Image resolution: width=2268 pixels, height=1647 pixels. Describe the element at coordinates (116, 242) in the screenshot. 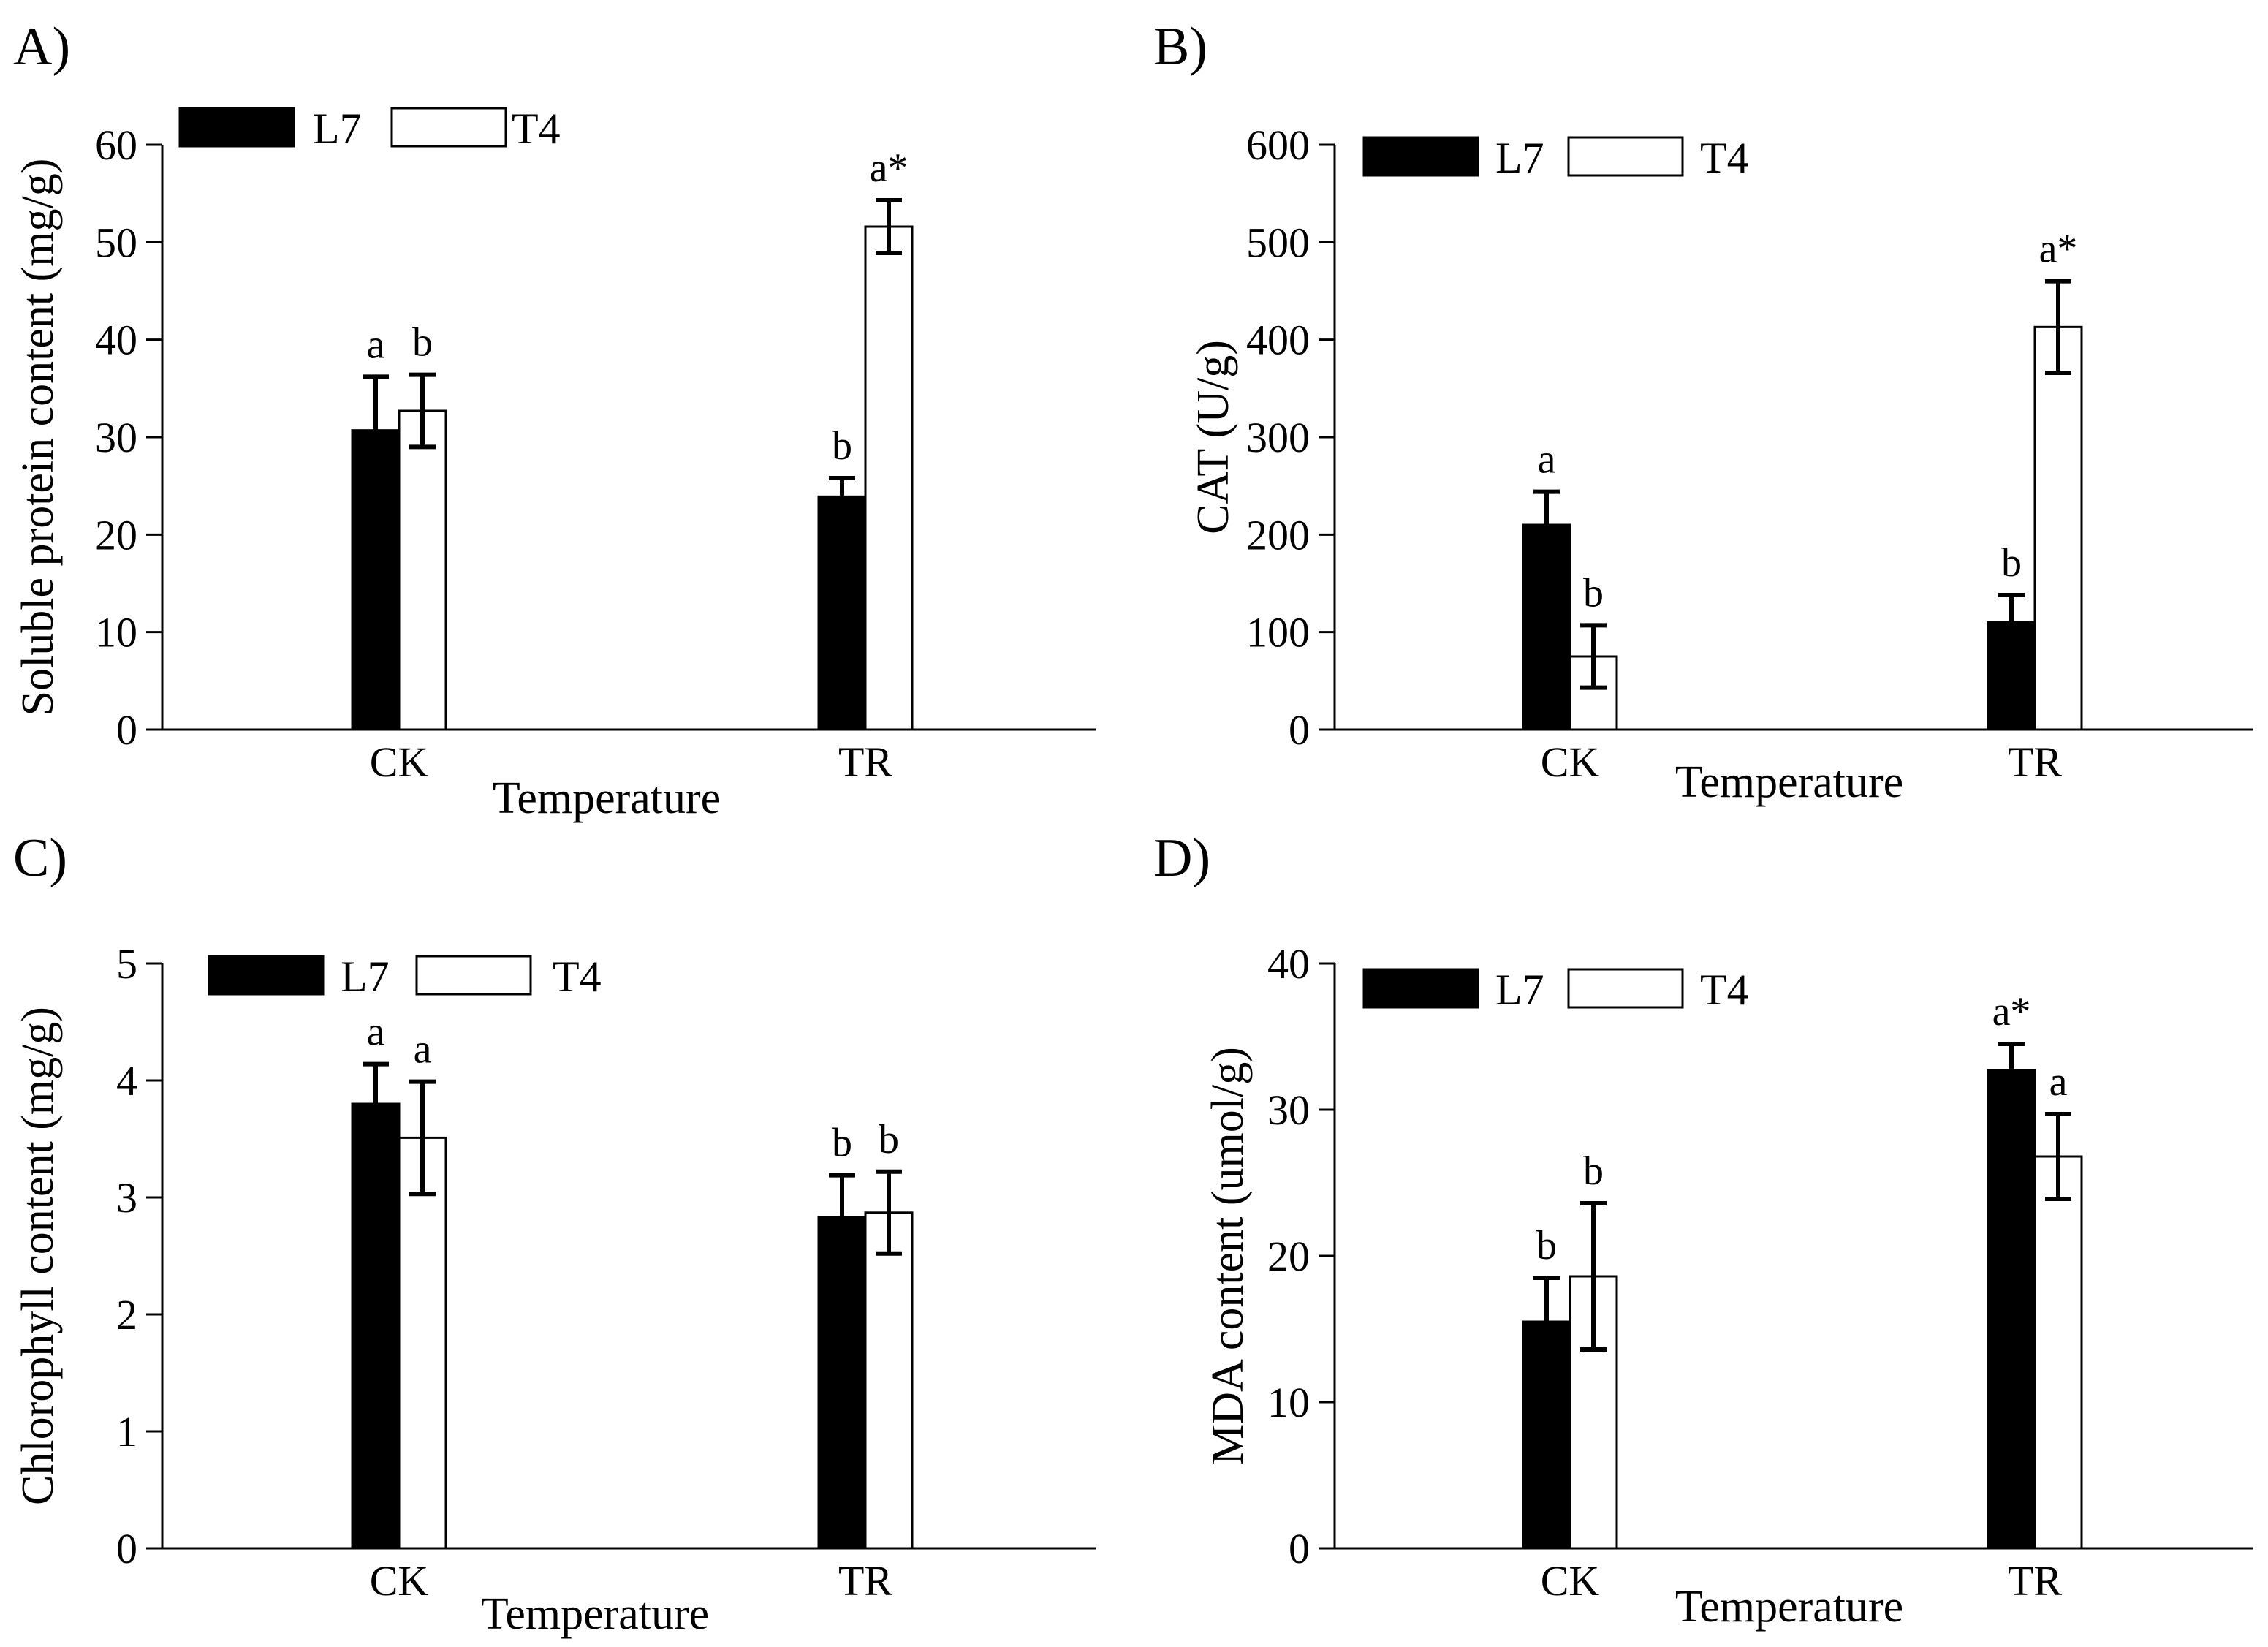

I see `y-tick-label: 50` at that location.